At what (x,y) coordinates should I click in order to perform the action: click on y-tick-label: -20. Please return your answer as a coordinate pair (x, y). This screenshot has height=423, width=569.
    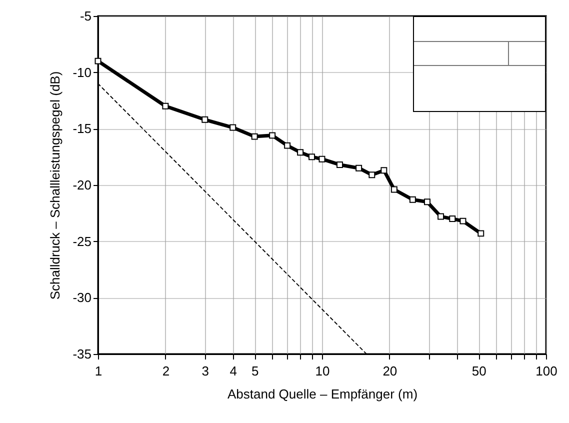
    Looking at the image, I should click on (82, 185).